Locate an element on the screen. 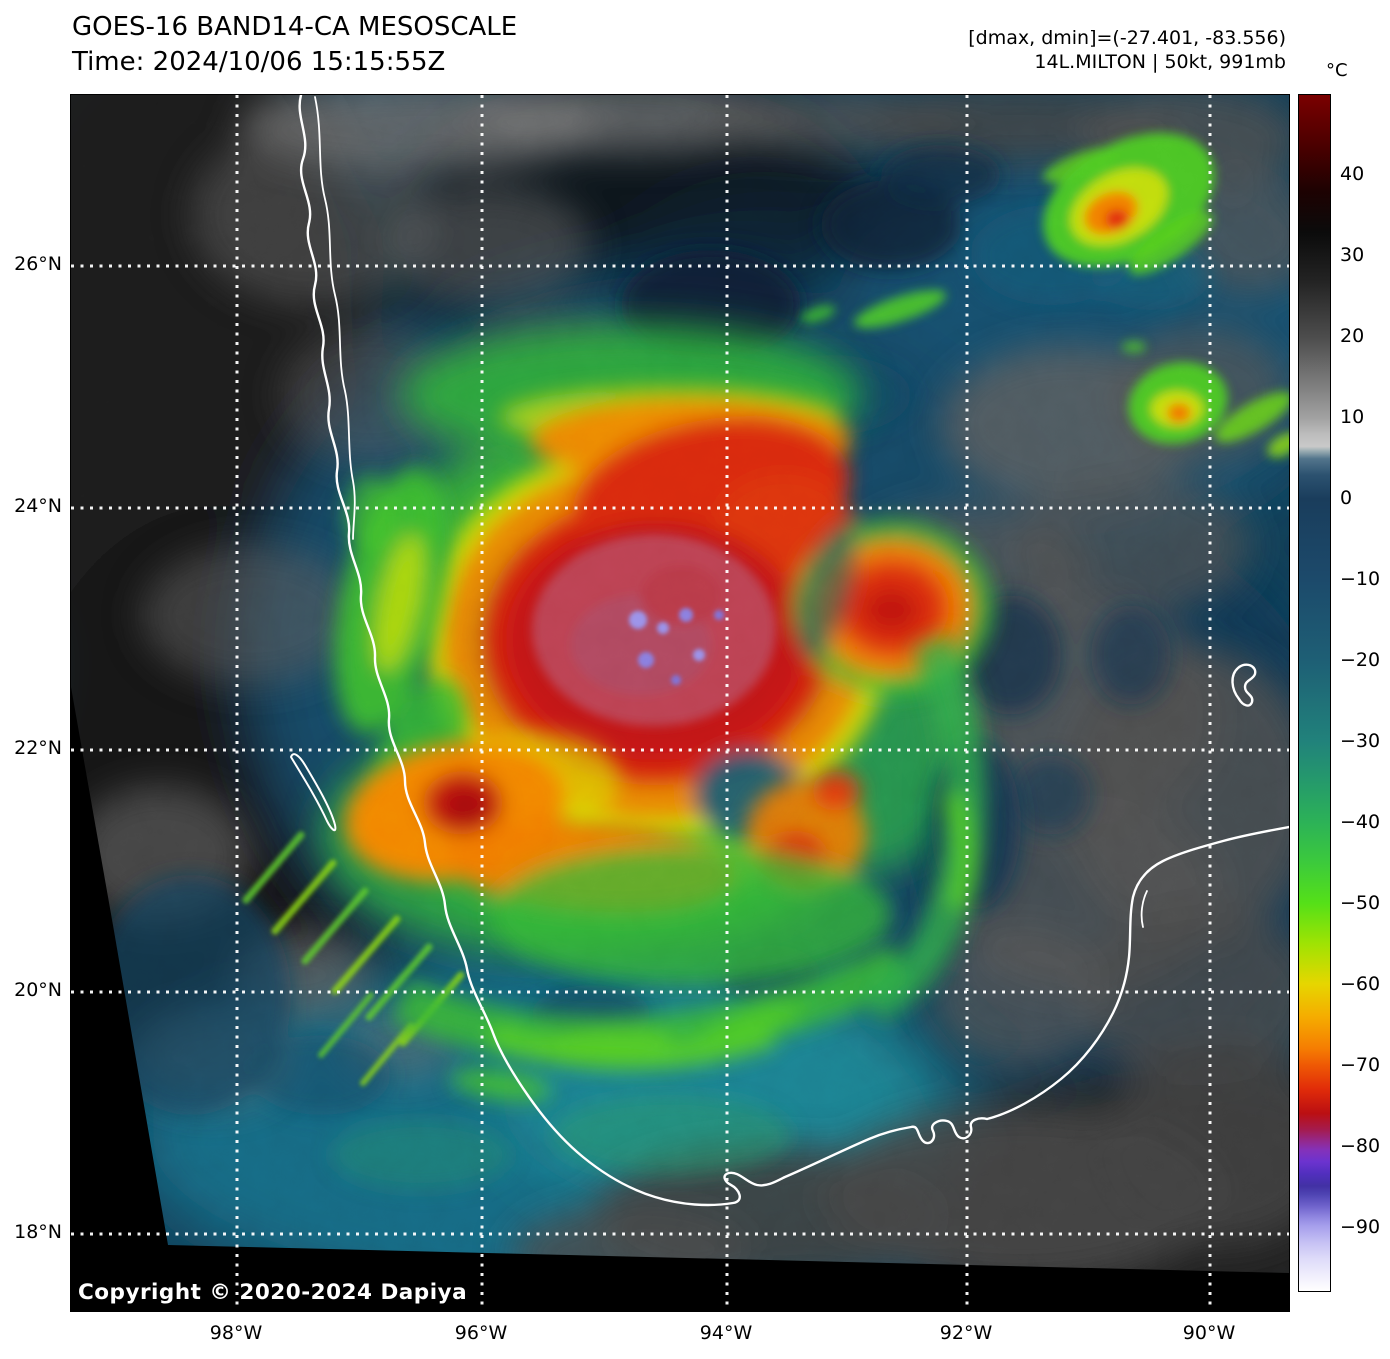  colorbar-tick-m10: −10 is located at coordinates (1360, 579).